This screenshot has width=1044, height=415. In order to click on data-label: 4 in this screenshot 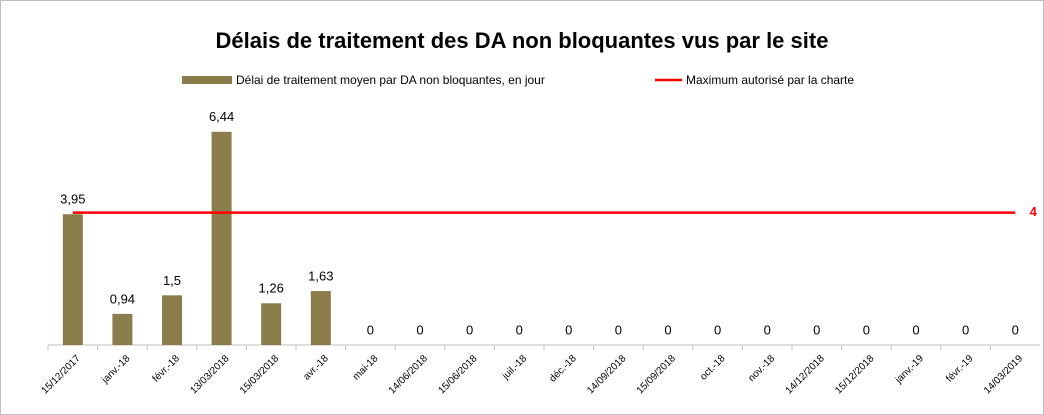, I will do `click(1034, 211)`.